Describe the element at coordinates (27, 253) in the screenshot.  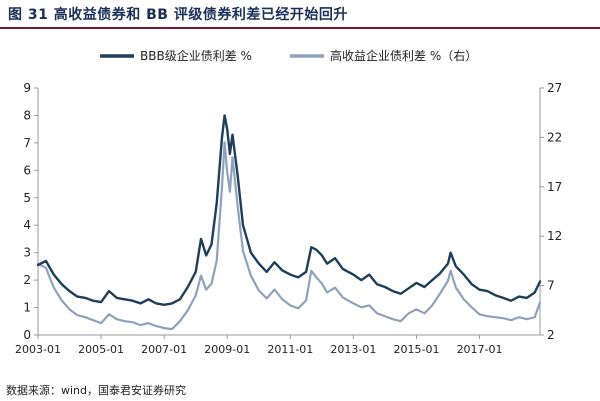
I see `y-left-tick-label: 3` at that location.